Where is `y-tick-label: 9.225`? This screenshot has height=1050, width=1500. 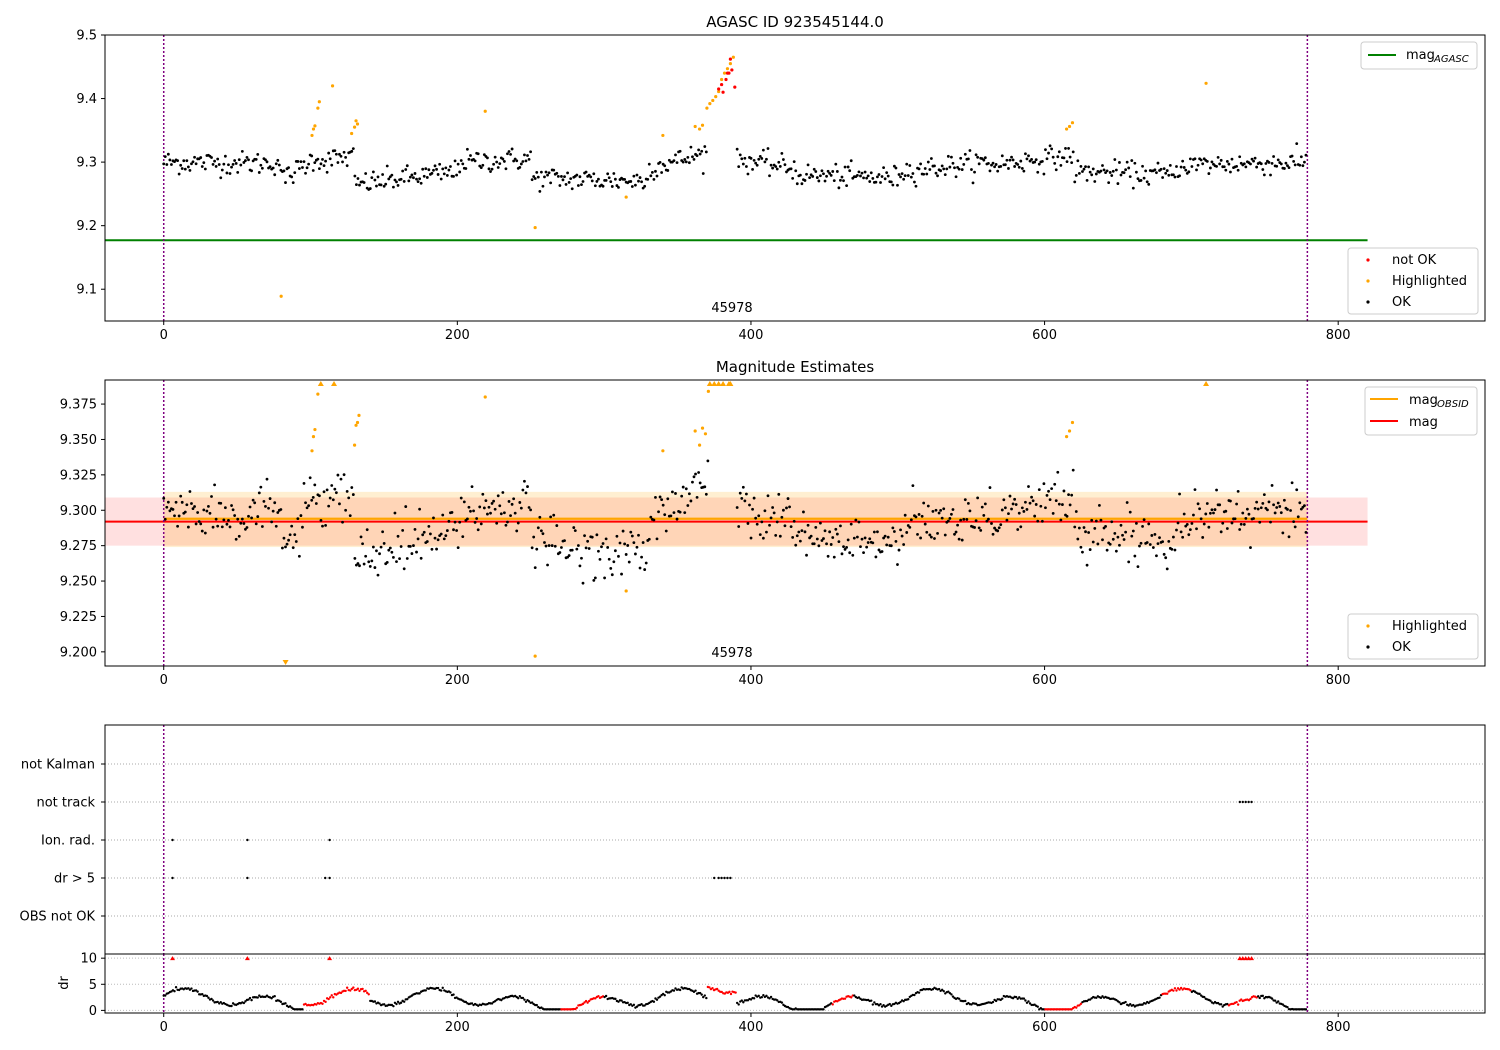
y-tick-label: 9.225 is located at coordinates (78, 617).